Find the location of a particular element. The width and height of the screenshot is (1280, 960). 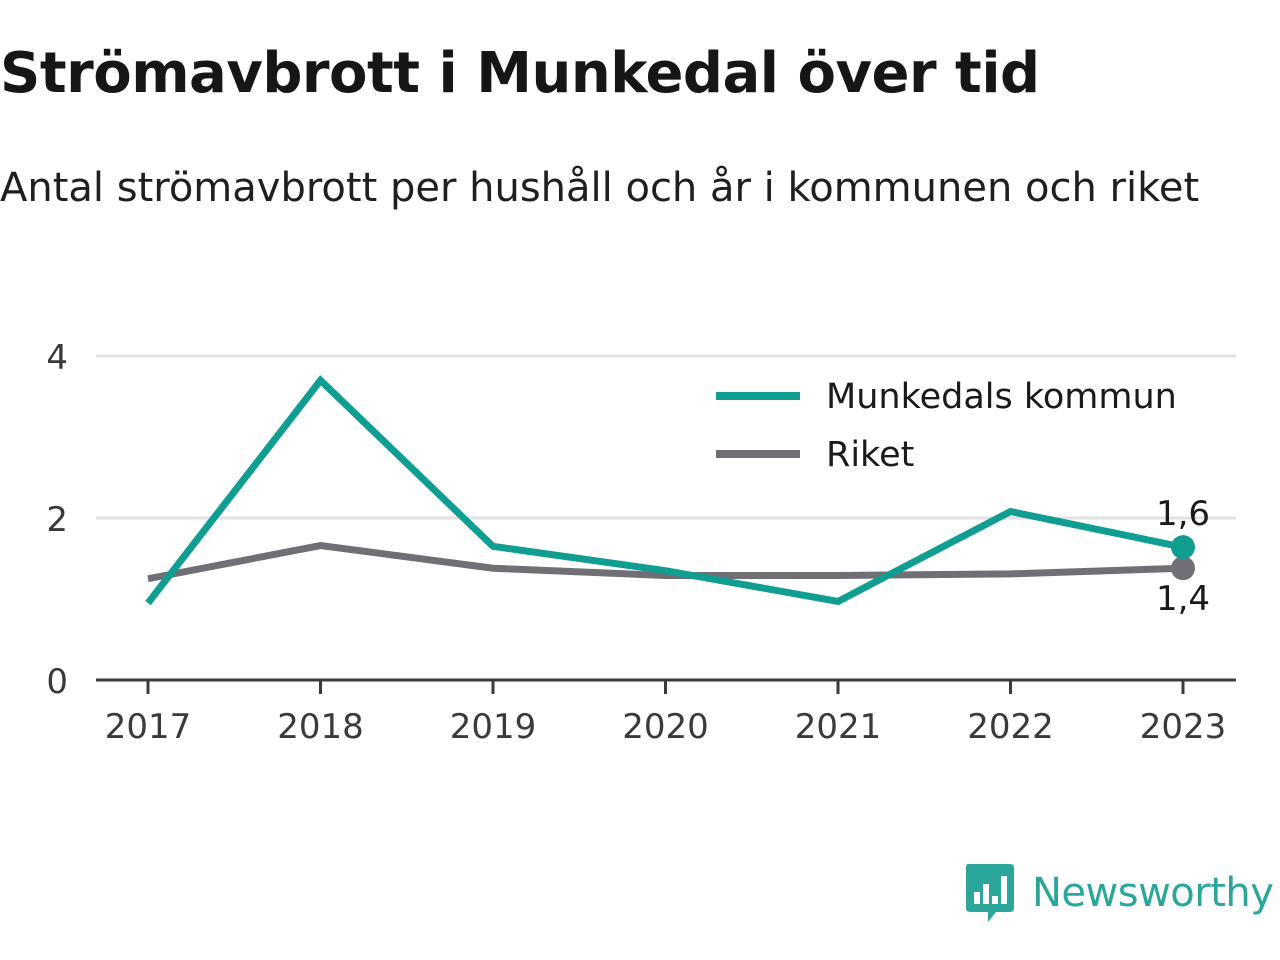

x-tick-label: 2019 is located at coordinates (493, 727).